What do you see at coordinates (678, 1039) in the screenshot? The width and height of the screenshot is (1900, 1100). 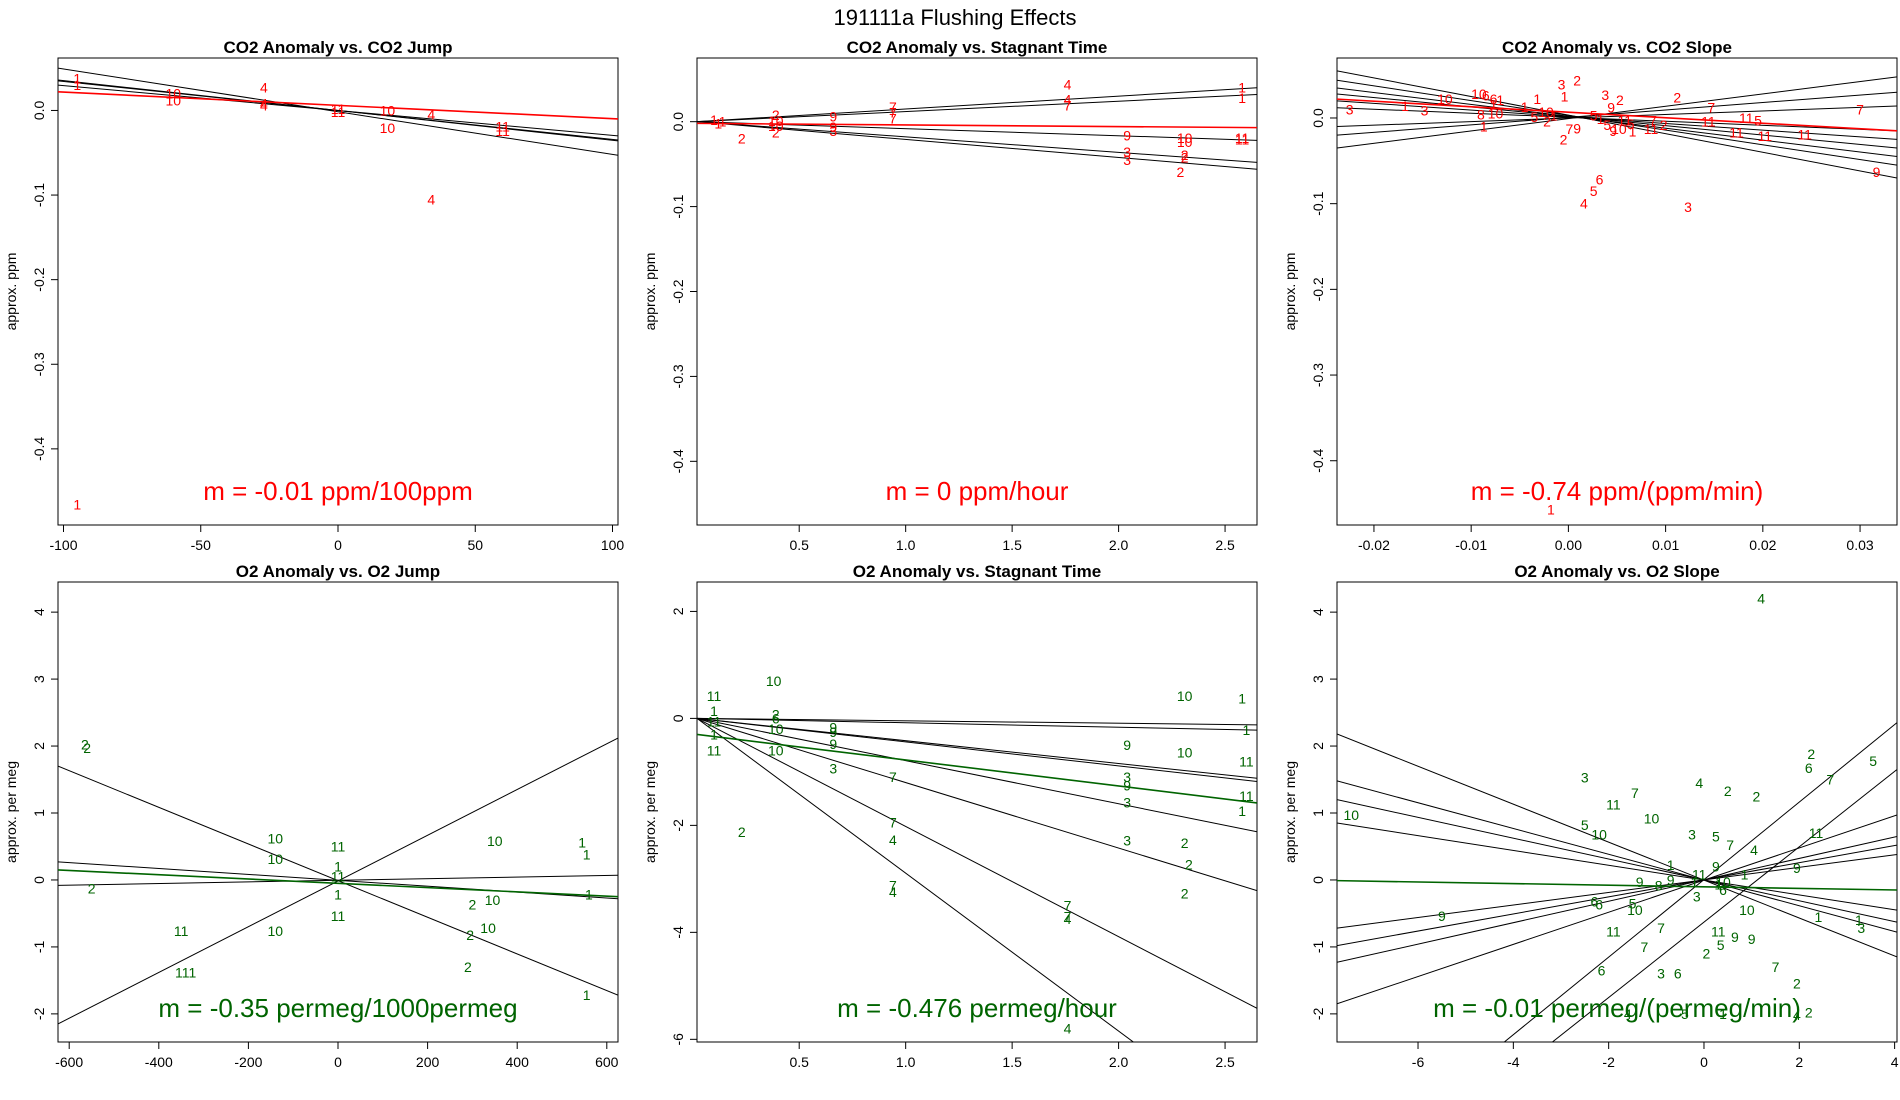 I see `y-tick-label: -6` at bounding box center [678, 1039].